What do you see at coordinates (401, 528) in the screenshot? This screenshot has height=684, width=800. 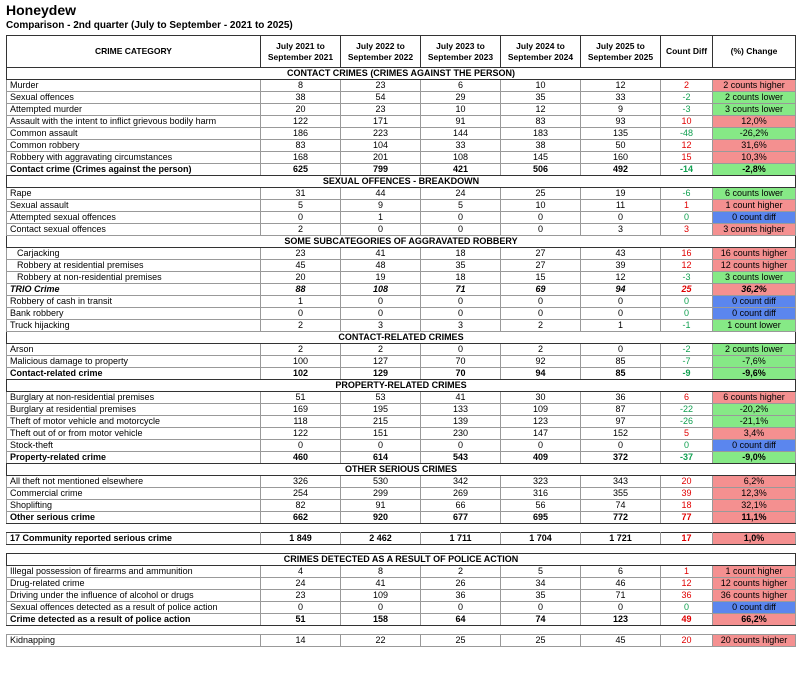 I see `spacer` at bounding box center [401, 528].